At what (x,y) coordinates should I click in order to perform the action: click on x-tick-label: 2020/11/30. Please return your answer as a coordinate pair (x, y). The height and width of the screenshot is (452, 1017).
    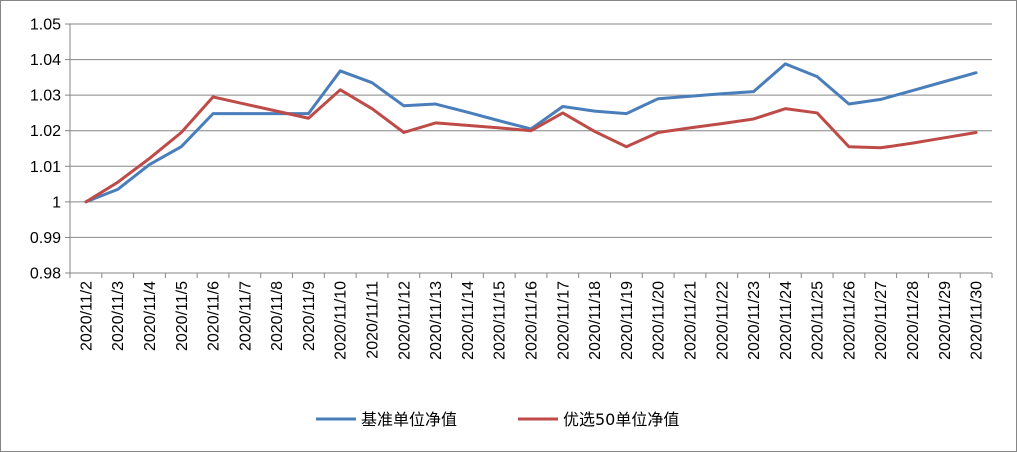
    Looking at the image, I should click on (977, 320).